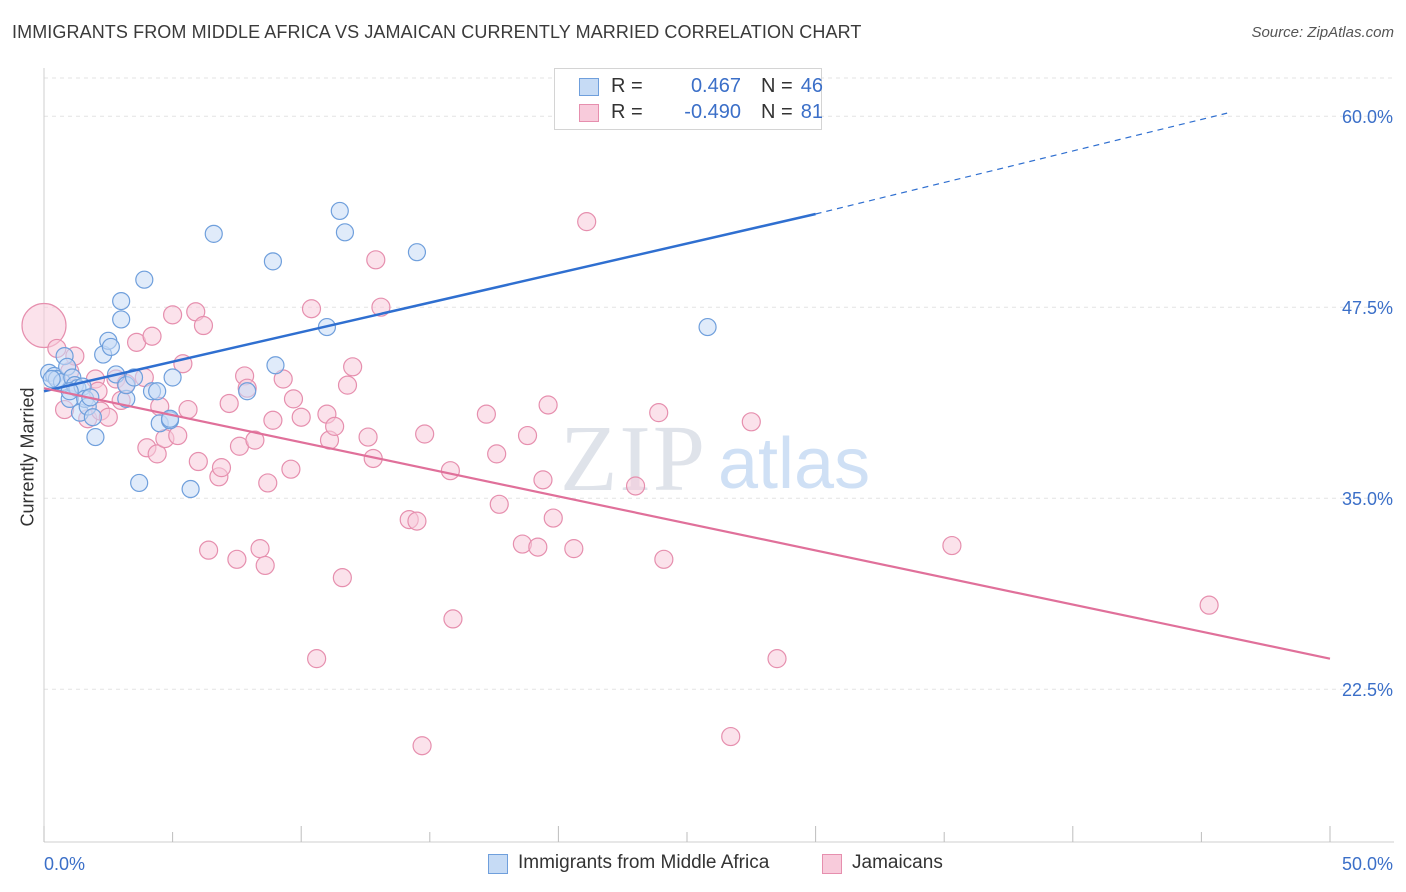  Describe the element at coordinates (429, 302) in the screenshot. I see `trend-line-middle-africa` at that location.